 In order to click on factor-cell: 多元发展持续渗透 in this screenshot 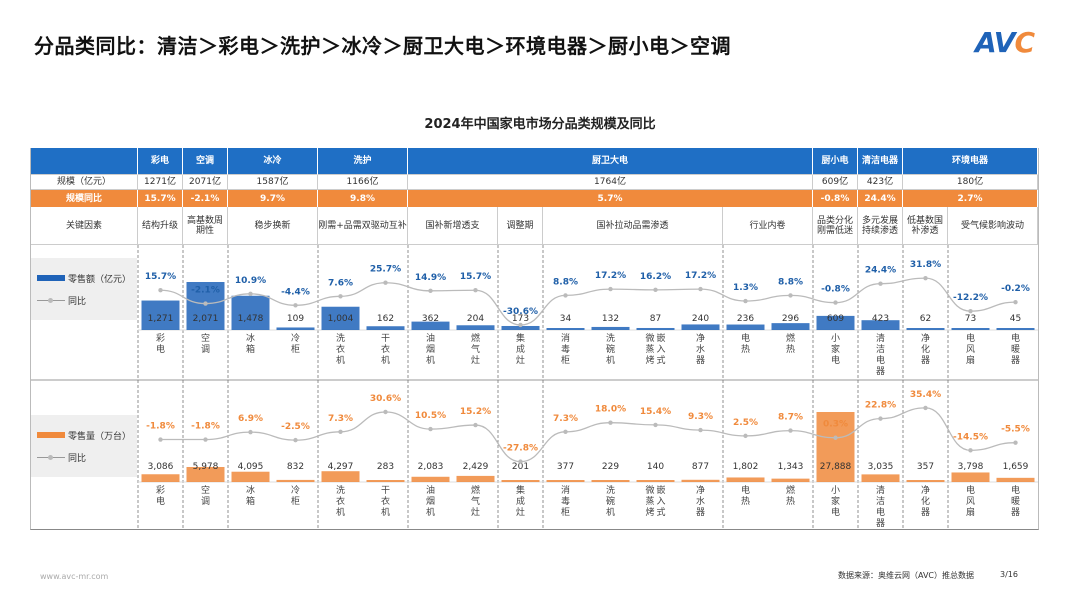, I will do `click(880, 226)`.